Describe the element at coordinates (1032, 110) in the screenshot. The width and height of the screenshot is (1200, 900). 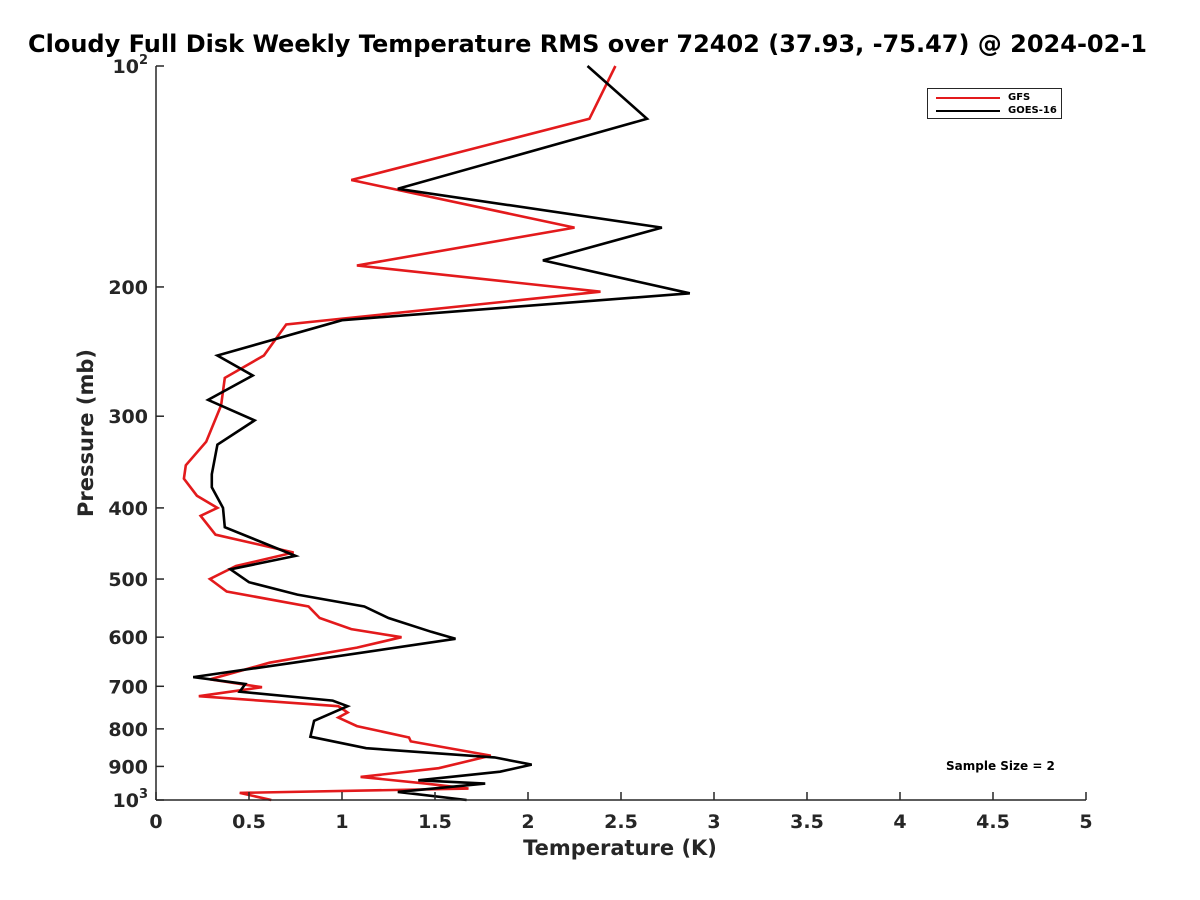
I see `legend-label-goes16: GOES-16` at that location.